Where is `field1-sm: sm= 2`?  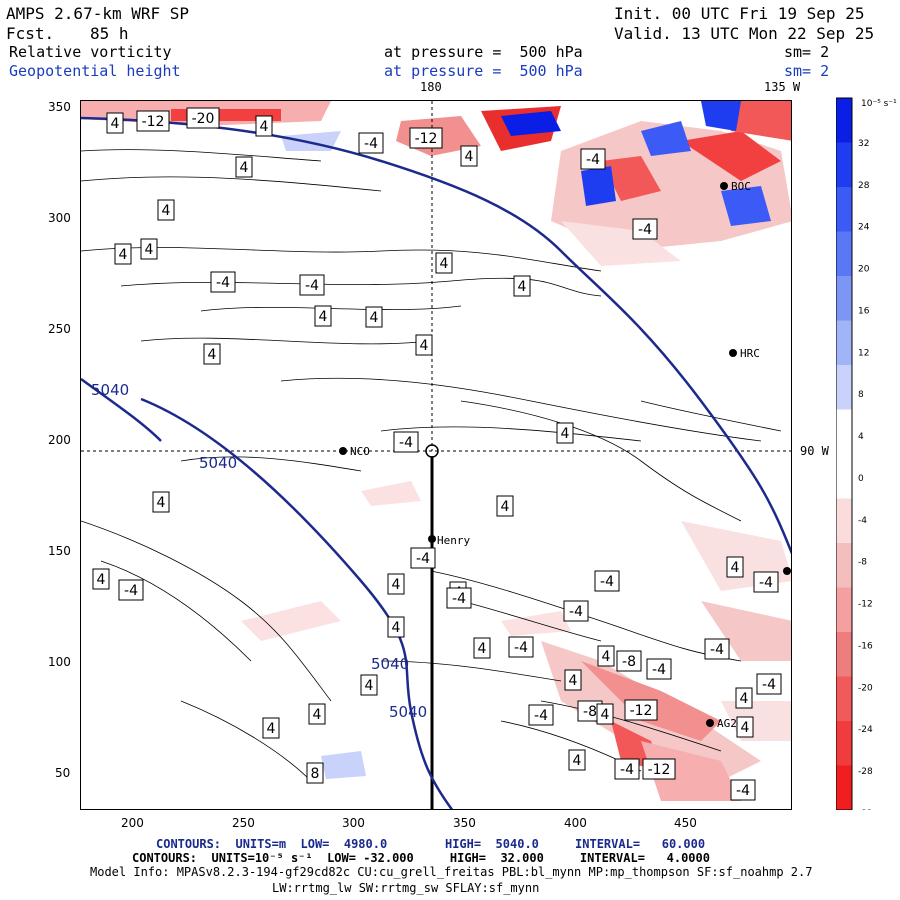 field1-sm: sm= 2 is located at coordinates (807, 52).